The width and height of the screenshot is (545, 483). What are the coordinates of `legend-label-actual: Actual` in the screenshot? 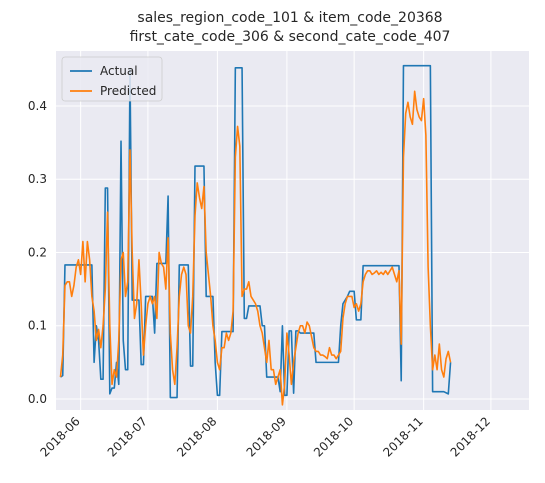 It's located at (119, 71).